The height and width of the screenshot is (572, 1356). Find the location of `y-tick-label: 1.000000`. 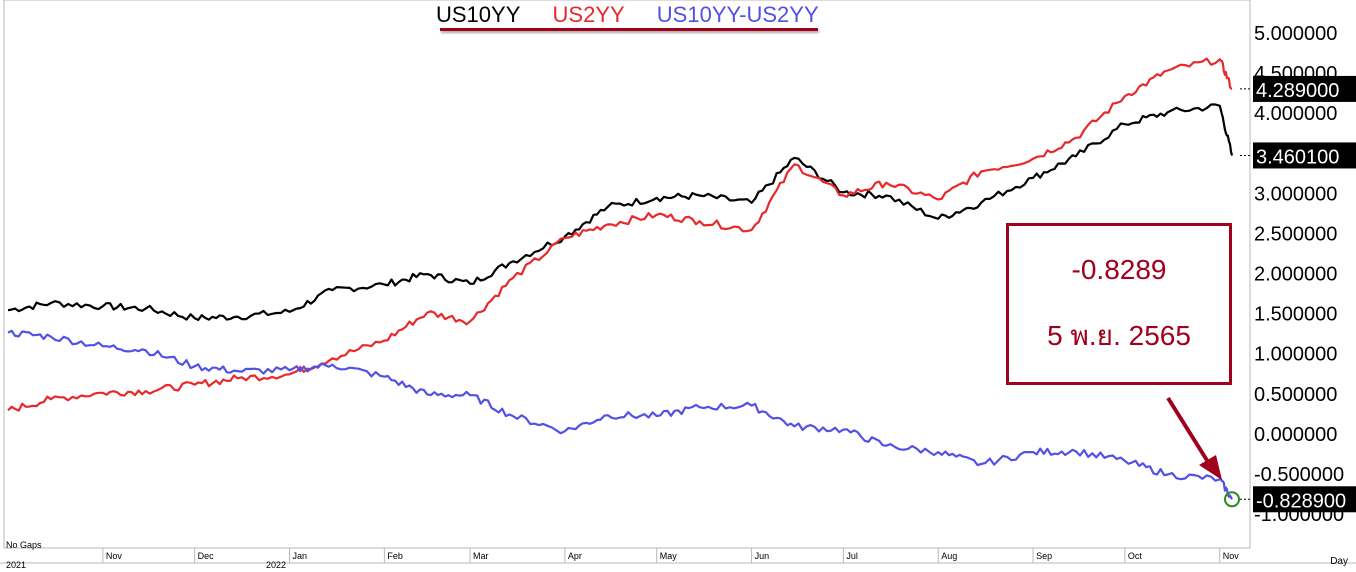

y-tick-label: 1.000000 is located at coordinates (1295, 355).